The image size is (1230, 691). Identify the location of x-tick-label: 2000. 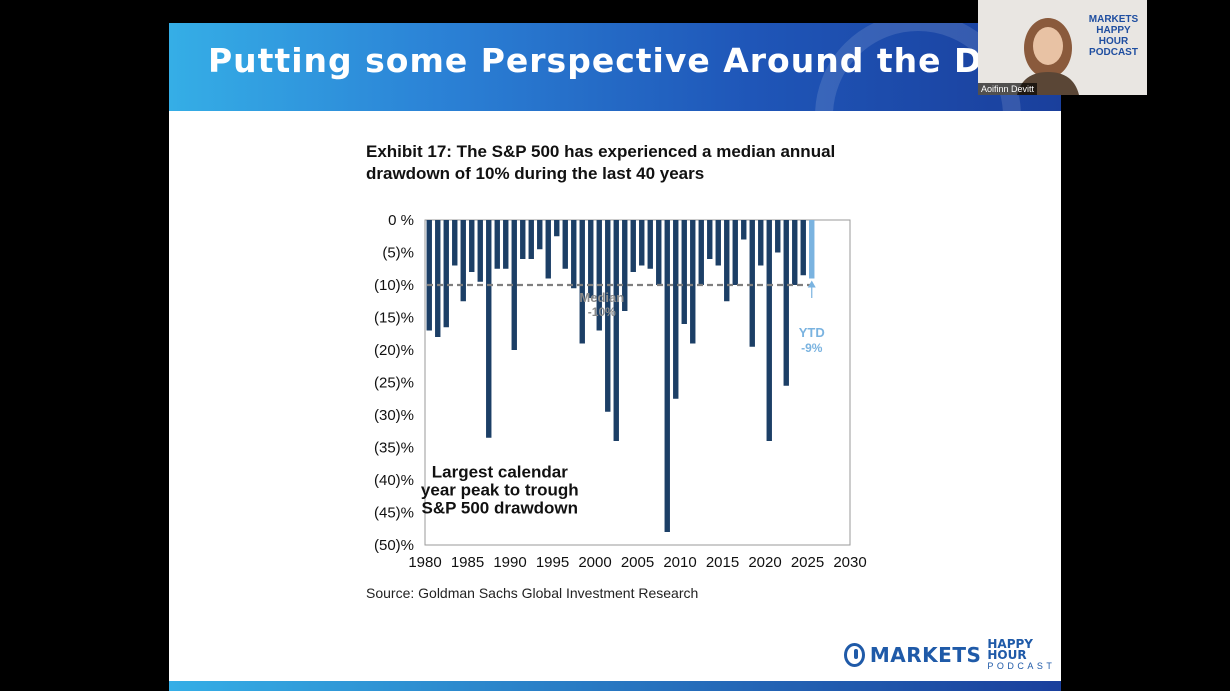
(594, 562).